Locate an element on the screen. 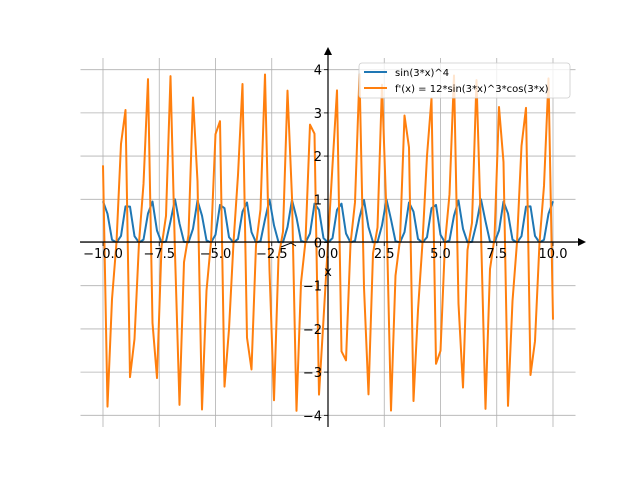  x-tick-label: −10.0 is located at coordinates (103, 254).